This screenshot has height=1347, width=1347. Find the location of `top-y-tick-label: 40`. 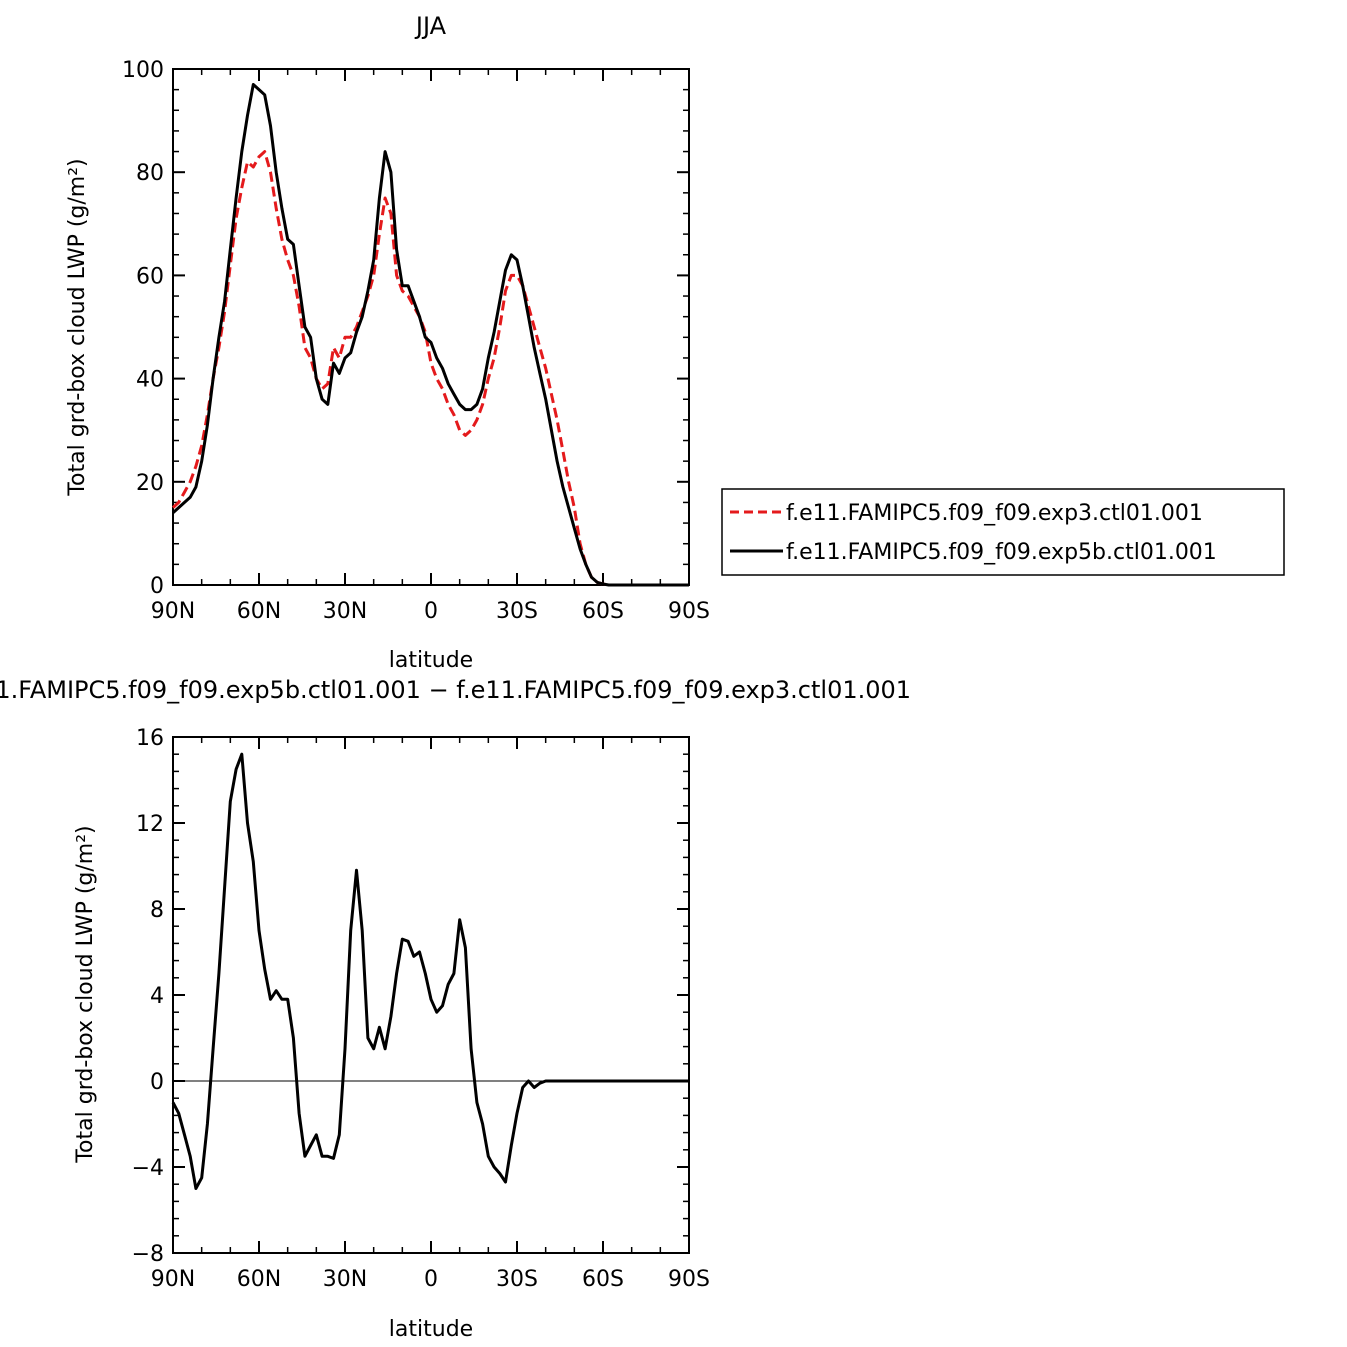

top-y-tick-label: 40 is located at coordinates (150, 380).